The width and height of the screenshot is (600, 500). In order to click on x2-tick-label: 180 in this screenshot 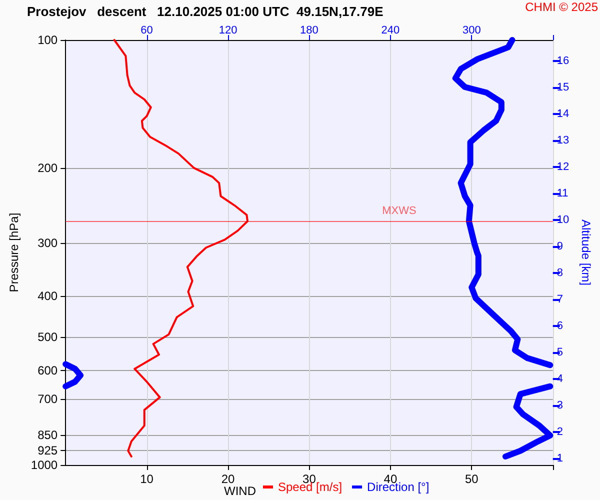, I will do `click(309, 30)`.